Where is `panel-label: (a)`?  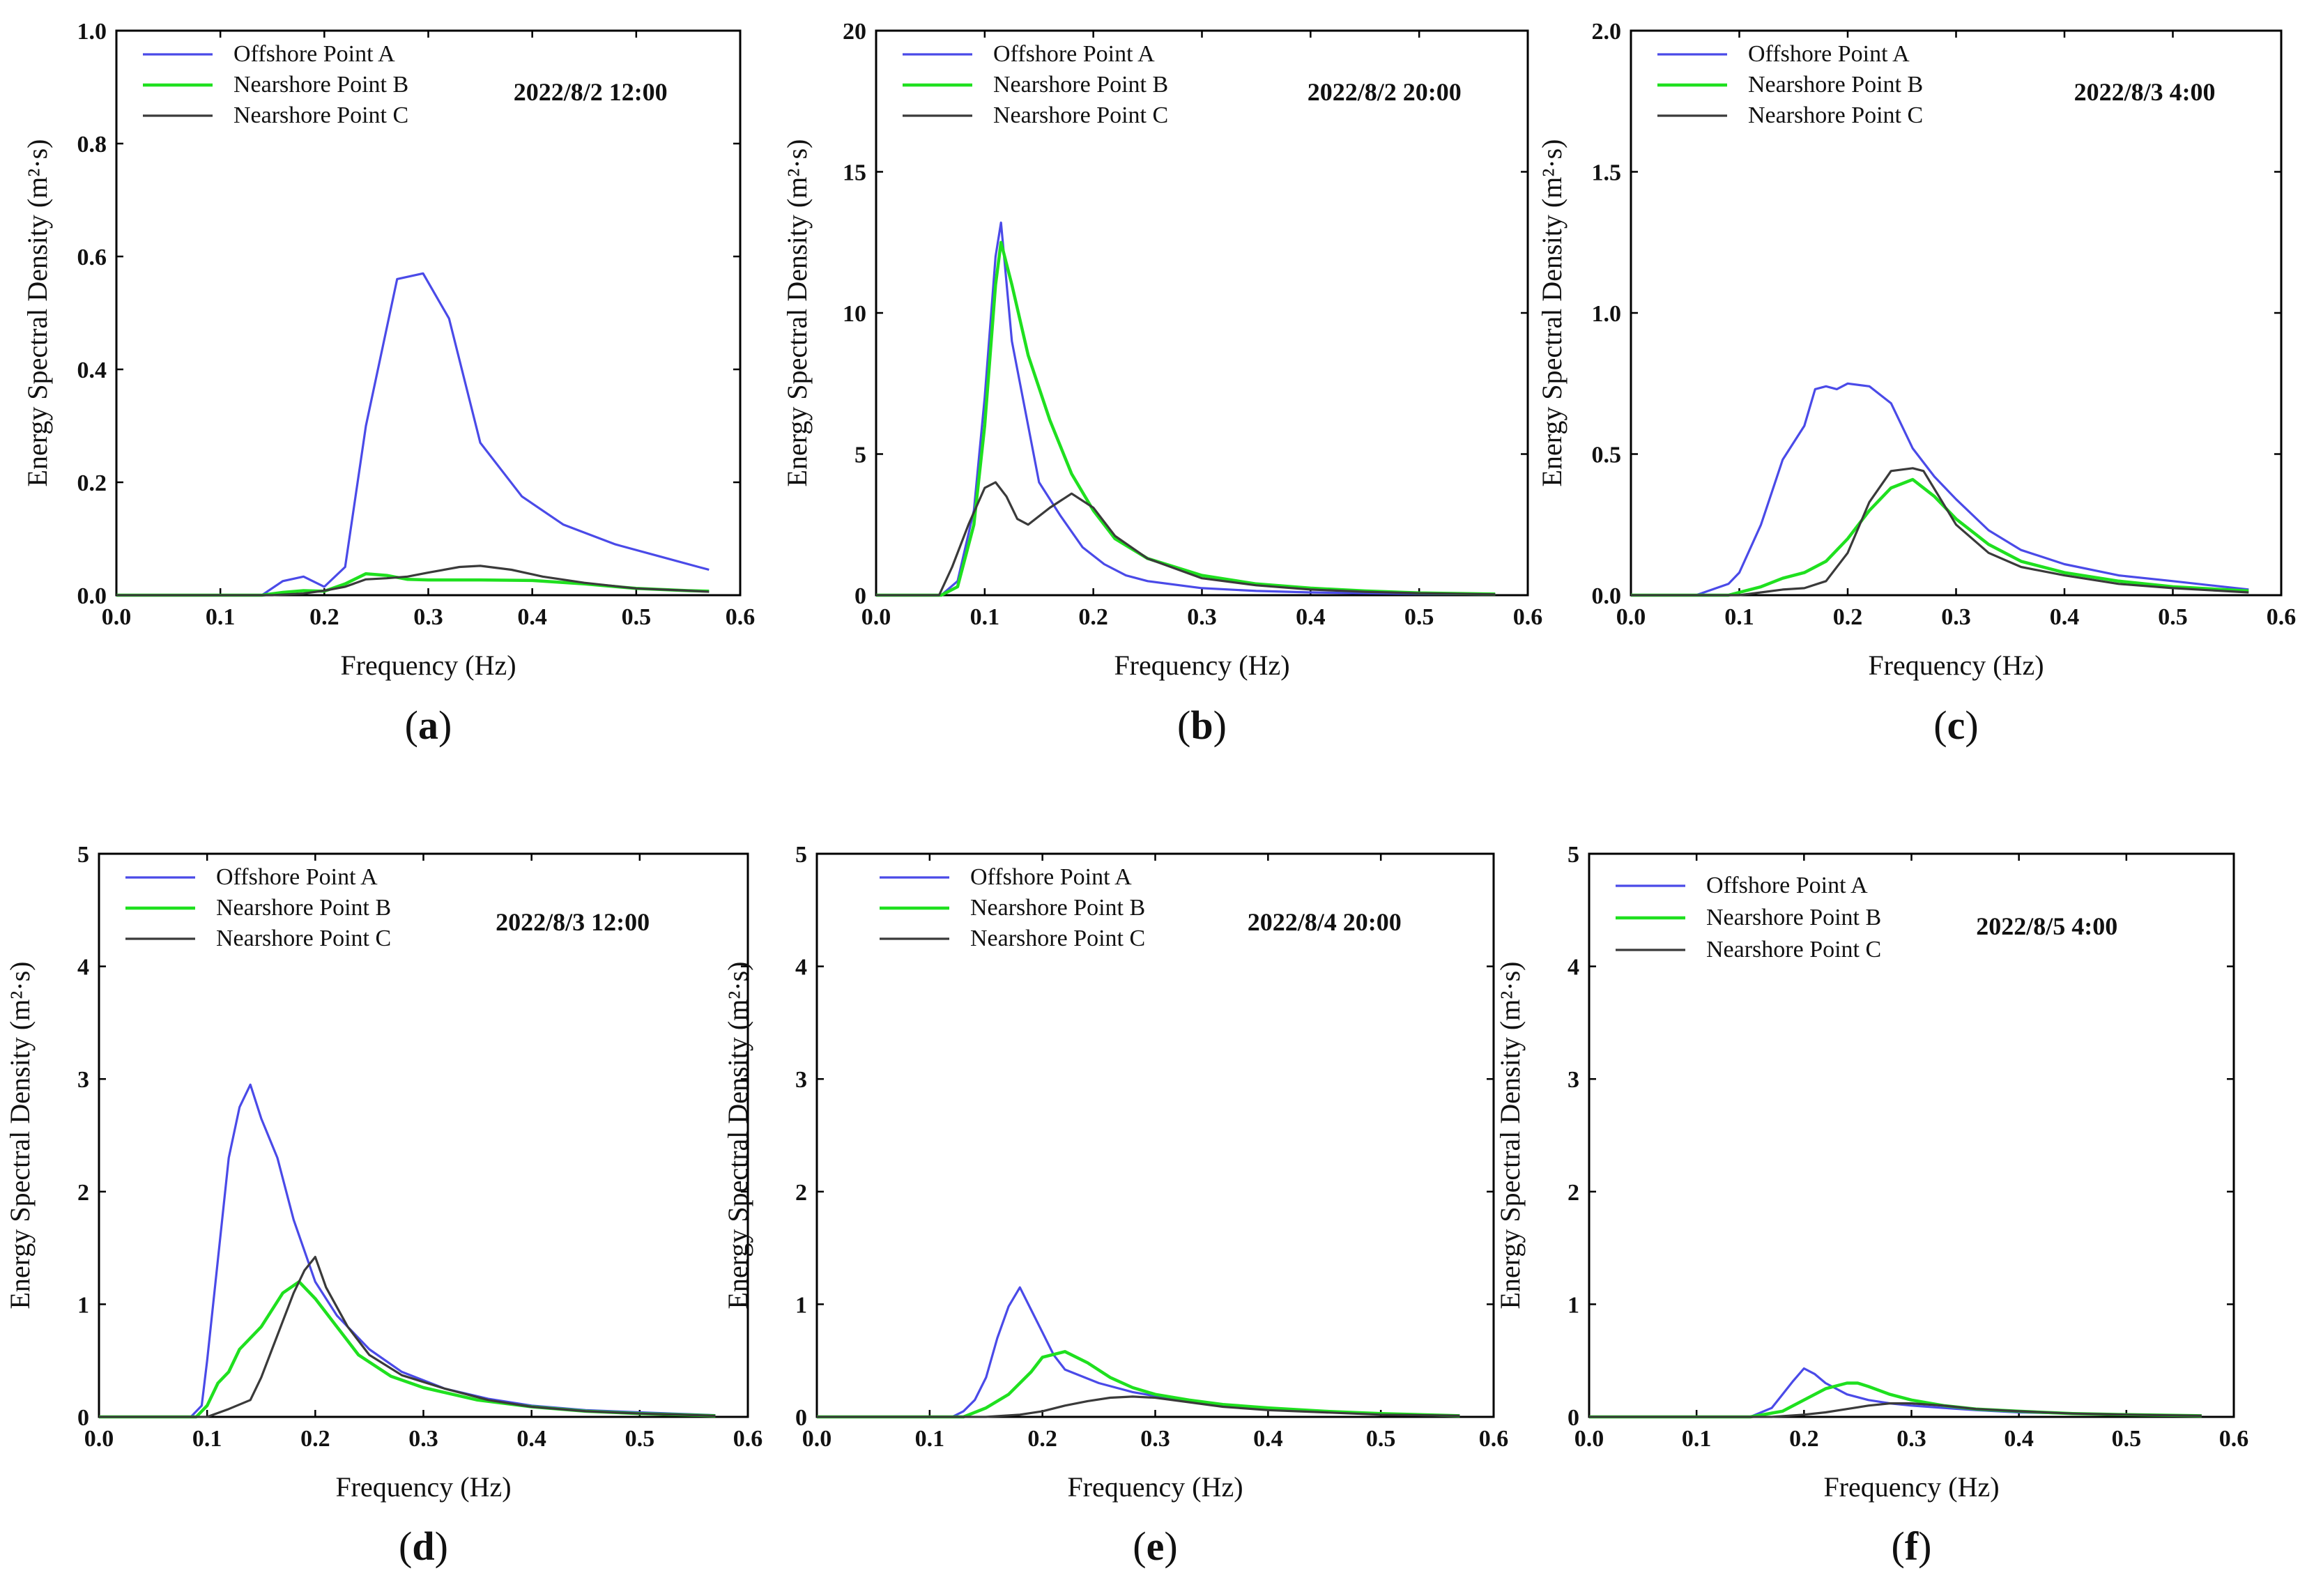 panel-label: (a) is located at coordinates (428, 725).